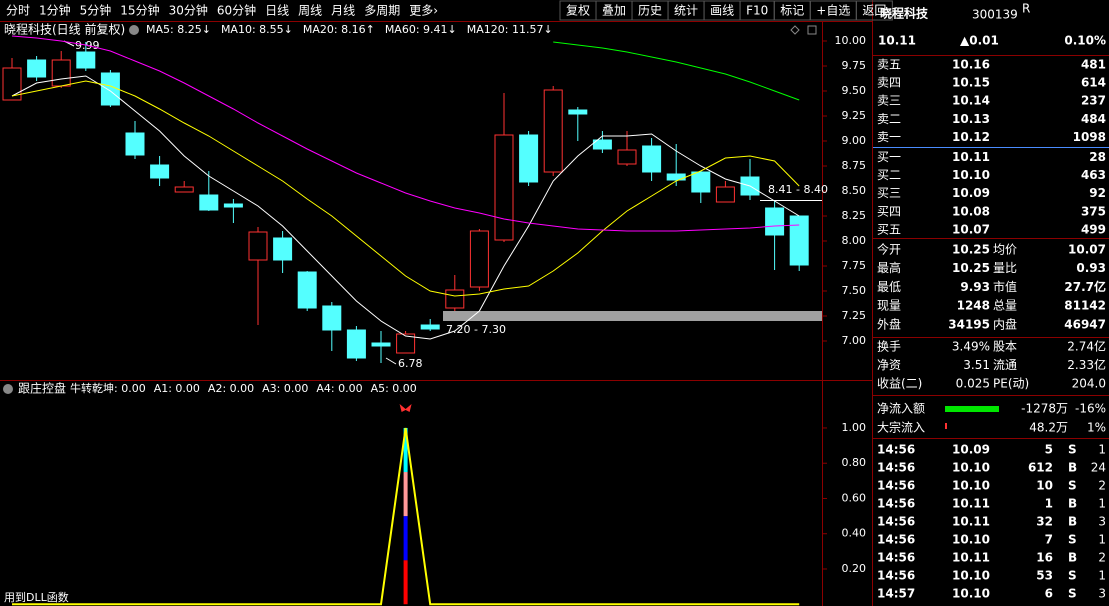 The width and height of the screenshot is (1109, 606). Describe the element at coordinates (889, 323) in the screenshot. I see `stat-label: 外盘` at that location.